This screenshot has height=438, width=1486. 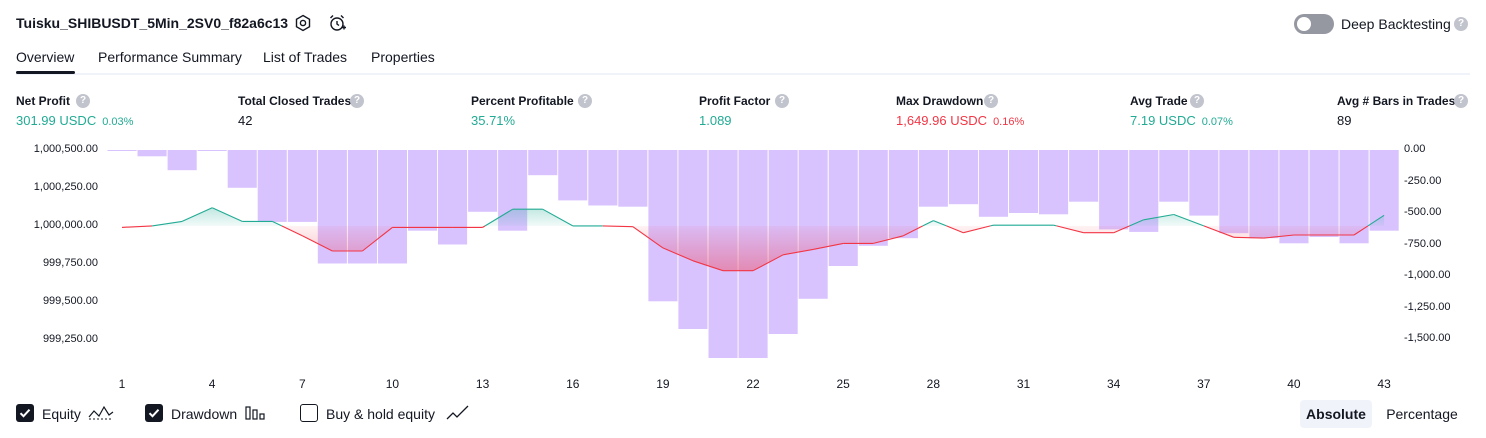 What do you see at coordinates (403, 57) in the screenshot?
I see `tab-properties: Properties` at bounding box center [403, 57].